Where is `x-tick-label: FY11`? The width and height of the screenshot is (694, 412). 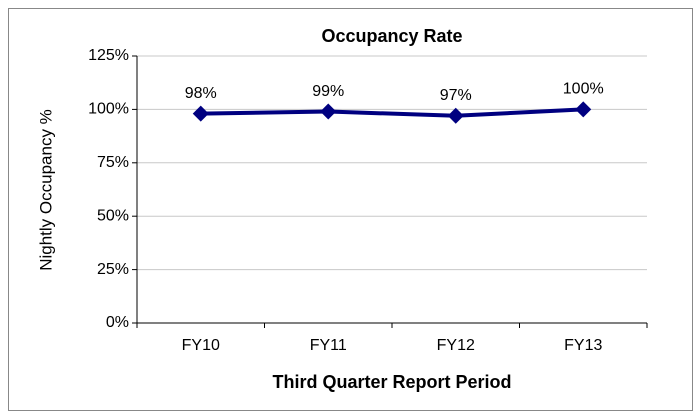
x-tick-label: FY11 is located at coordinates (328, 345).